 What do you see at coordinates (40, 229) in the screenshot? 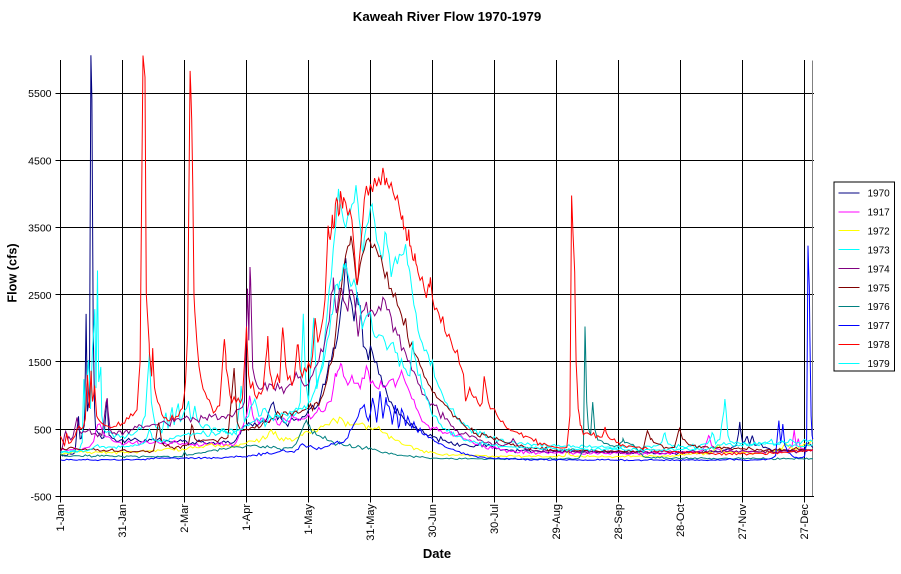
I see `svg-text: 3500` at bounding box center [40, 229].